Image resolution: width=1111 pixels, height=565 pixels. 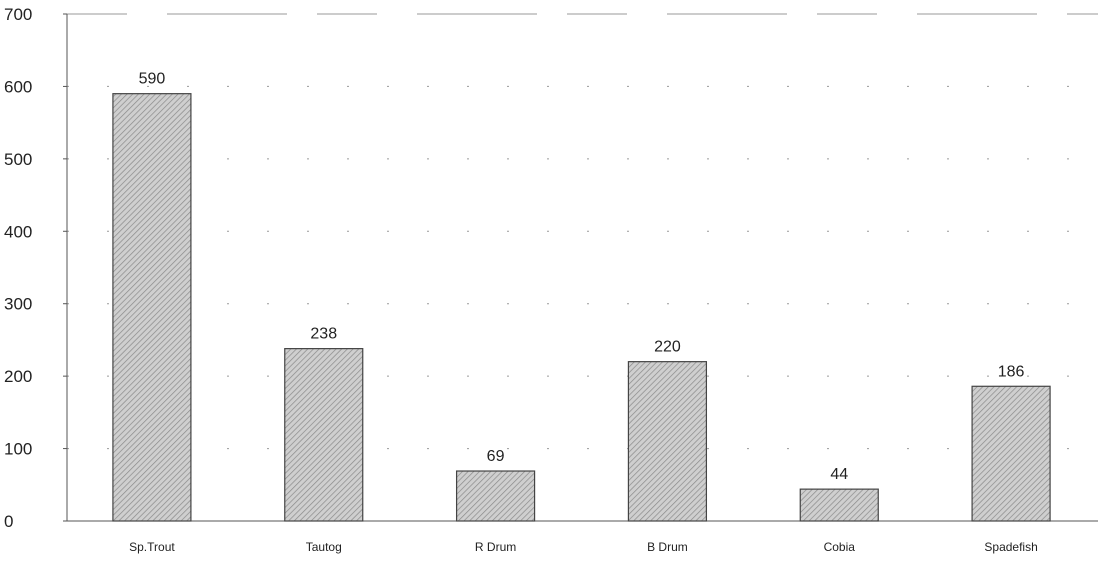 I want to click on y-tick-label: 200, so click(x=18, y=376).